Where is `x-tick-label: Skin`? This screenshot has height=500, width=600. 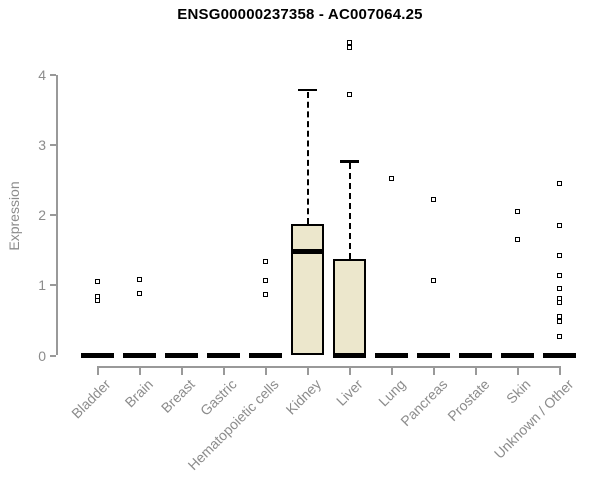
x-tick-label: Skin is located at coordinates (519, 391).